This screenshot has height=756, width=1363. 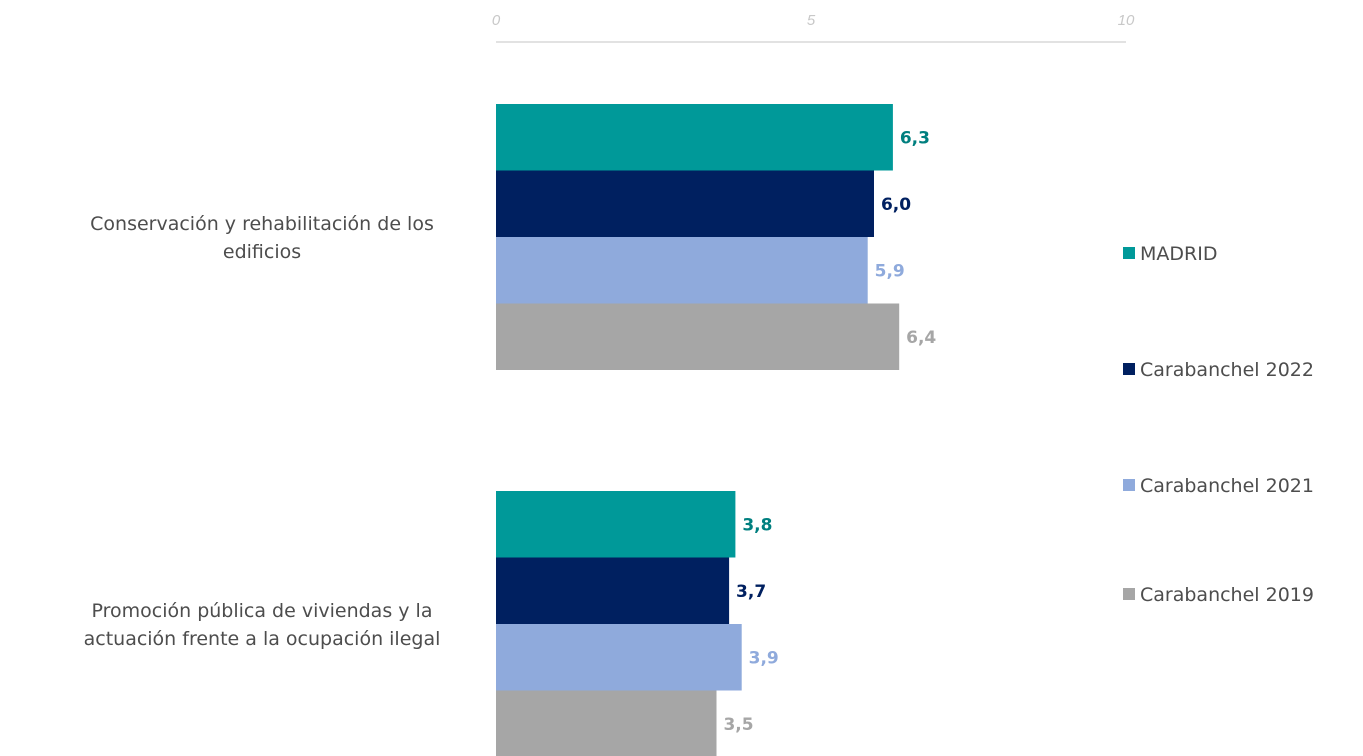 I want to click on category-label-line: Promoción pública de viviendas y la, so click(x=262, y=611).